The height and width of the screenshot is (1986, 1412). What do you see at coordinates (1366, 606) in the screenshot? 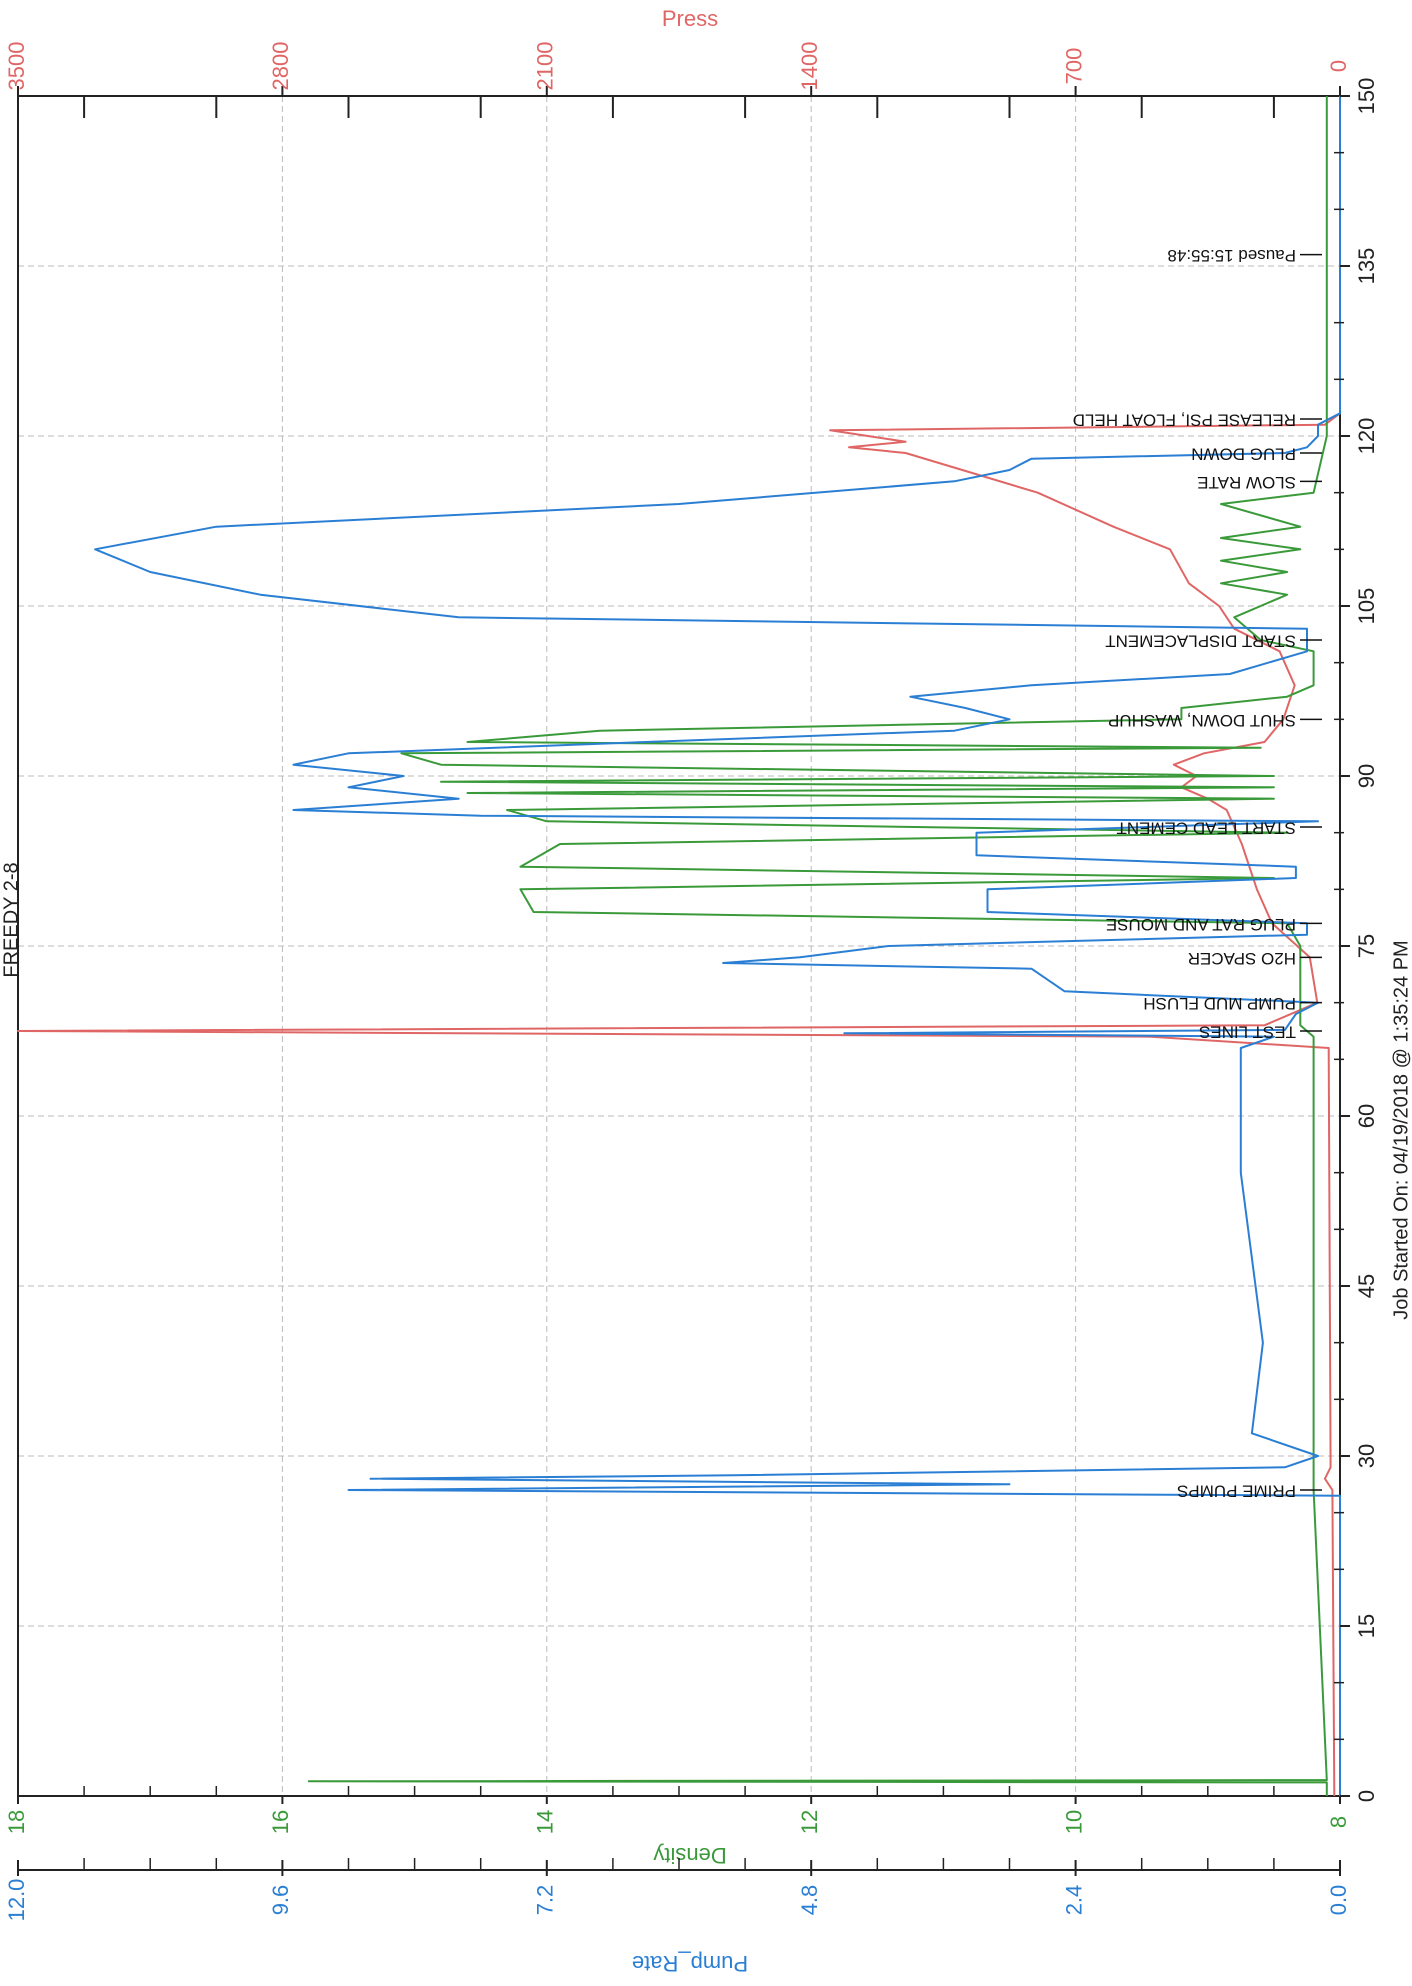
I see `time-tick-label: 105` at bounding box center [1366, 606].